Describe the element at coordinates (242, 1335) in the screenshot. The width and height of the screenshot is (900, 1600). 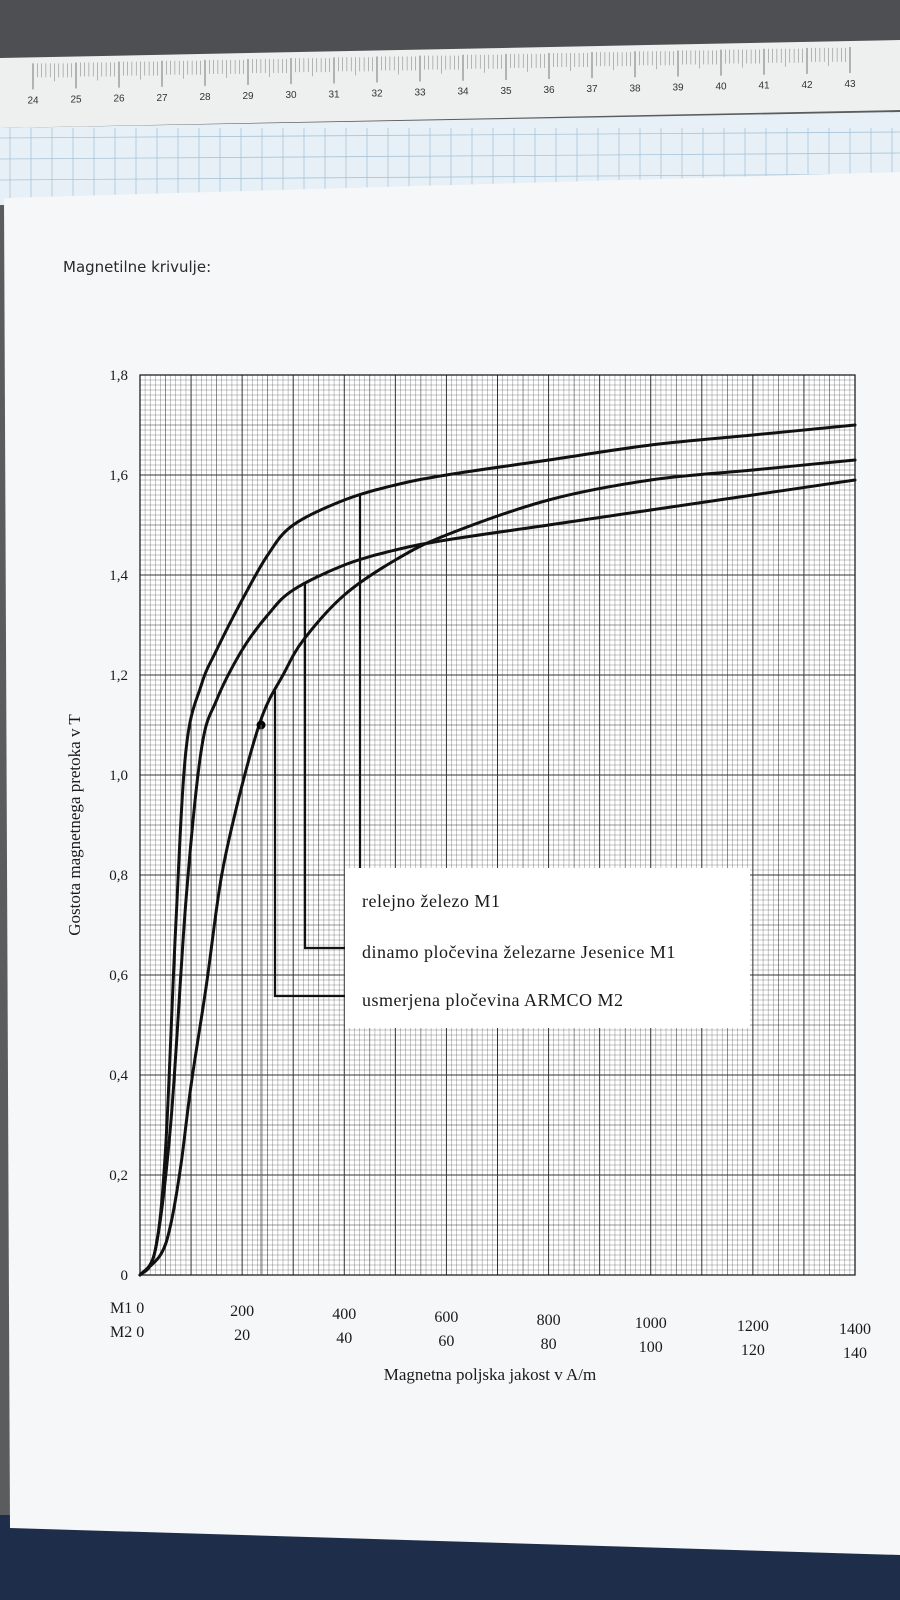
I see `x-tick-label-m2: 20` at that location.